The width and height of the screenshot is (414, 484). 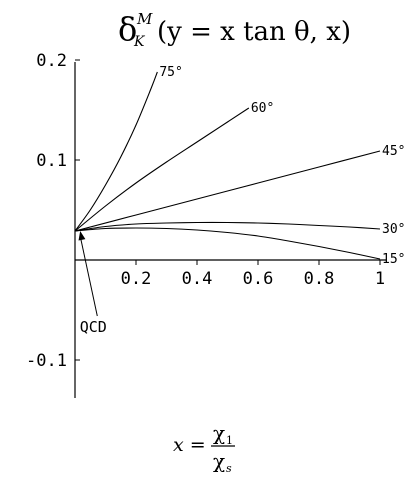 I want to click on series-label: 60°, so click(x=262, y=108).